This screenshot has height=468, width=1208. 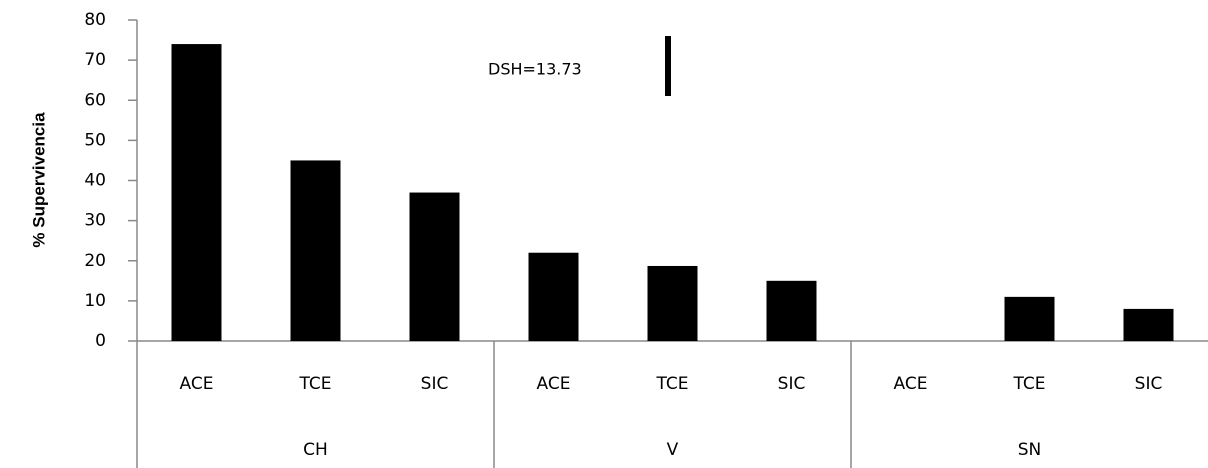 What do you see at coordinates (95, 221) in the screenshot?
I see `y-tick-label: 30` at bounding box center [95, 221].